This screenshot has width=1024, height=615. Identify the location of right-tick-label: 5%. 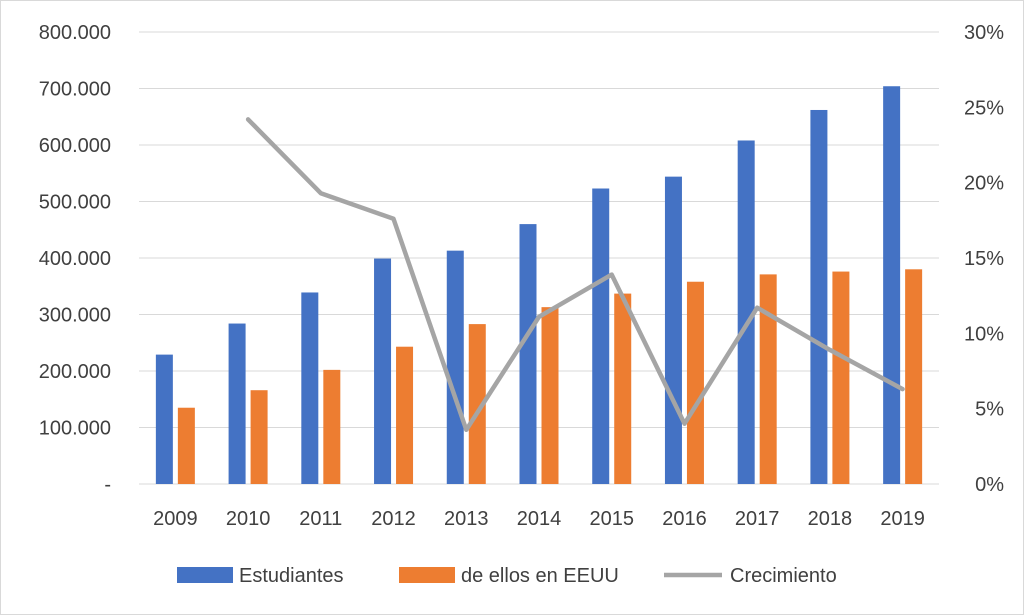
(989, 410).